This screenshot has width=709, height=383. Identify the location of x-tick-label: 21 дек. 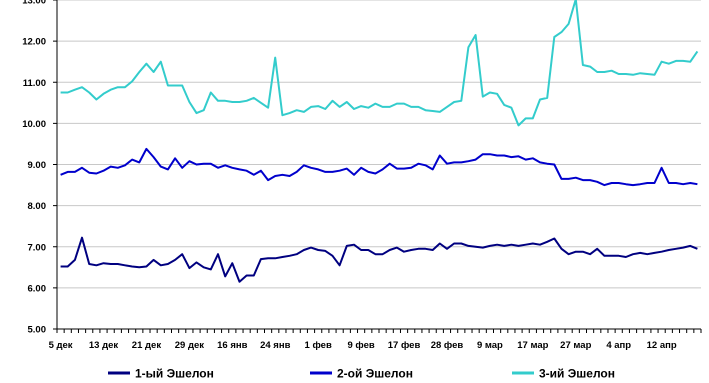
(147, 345).